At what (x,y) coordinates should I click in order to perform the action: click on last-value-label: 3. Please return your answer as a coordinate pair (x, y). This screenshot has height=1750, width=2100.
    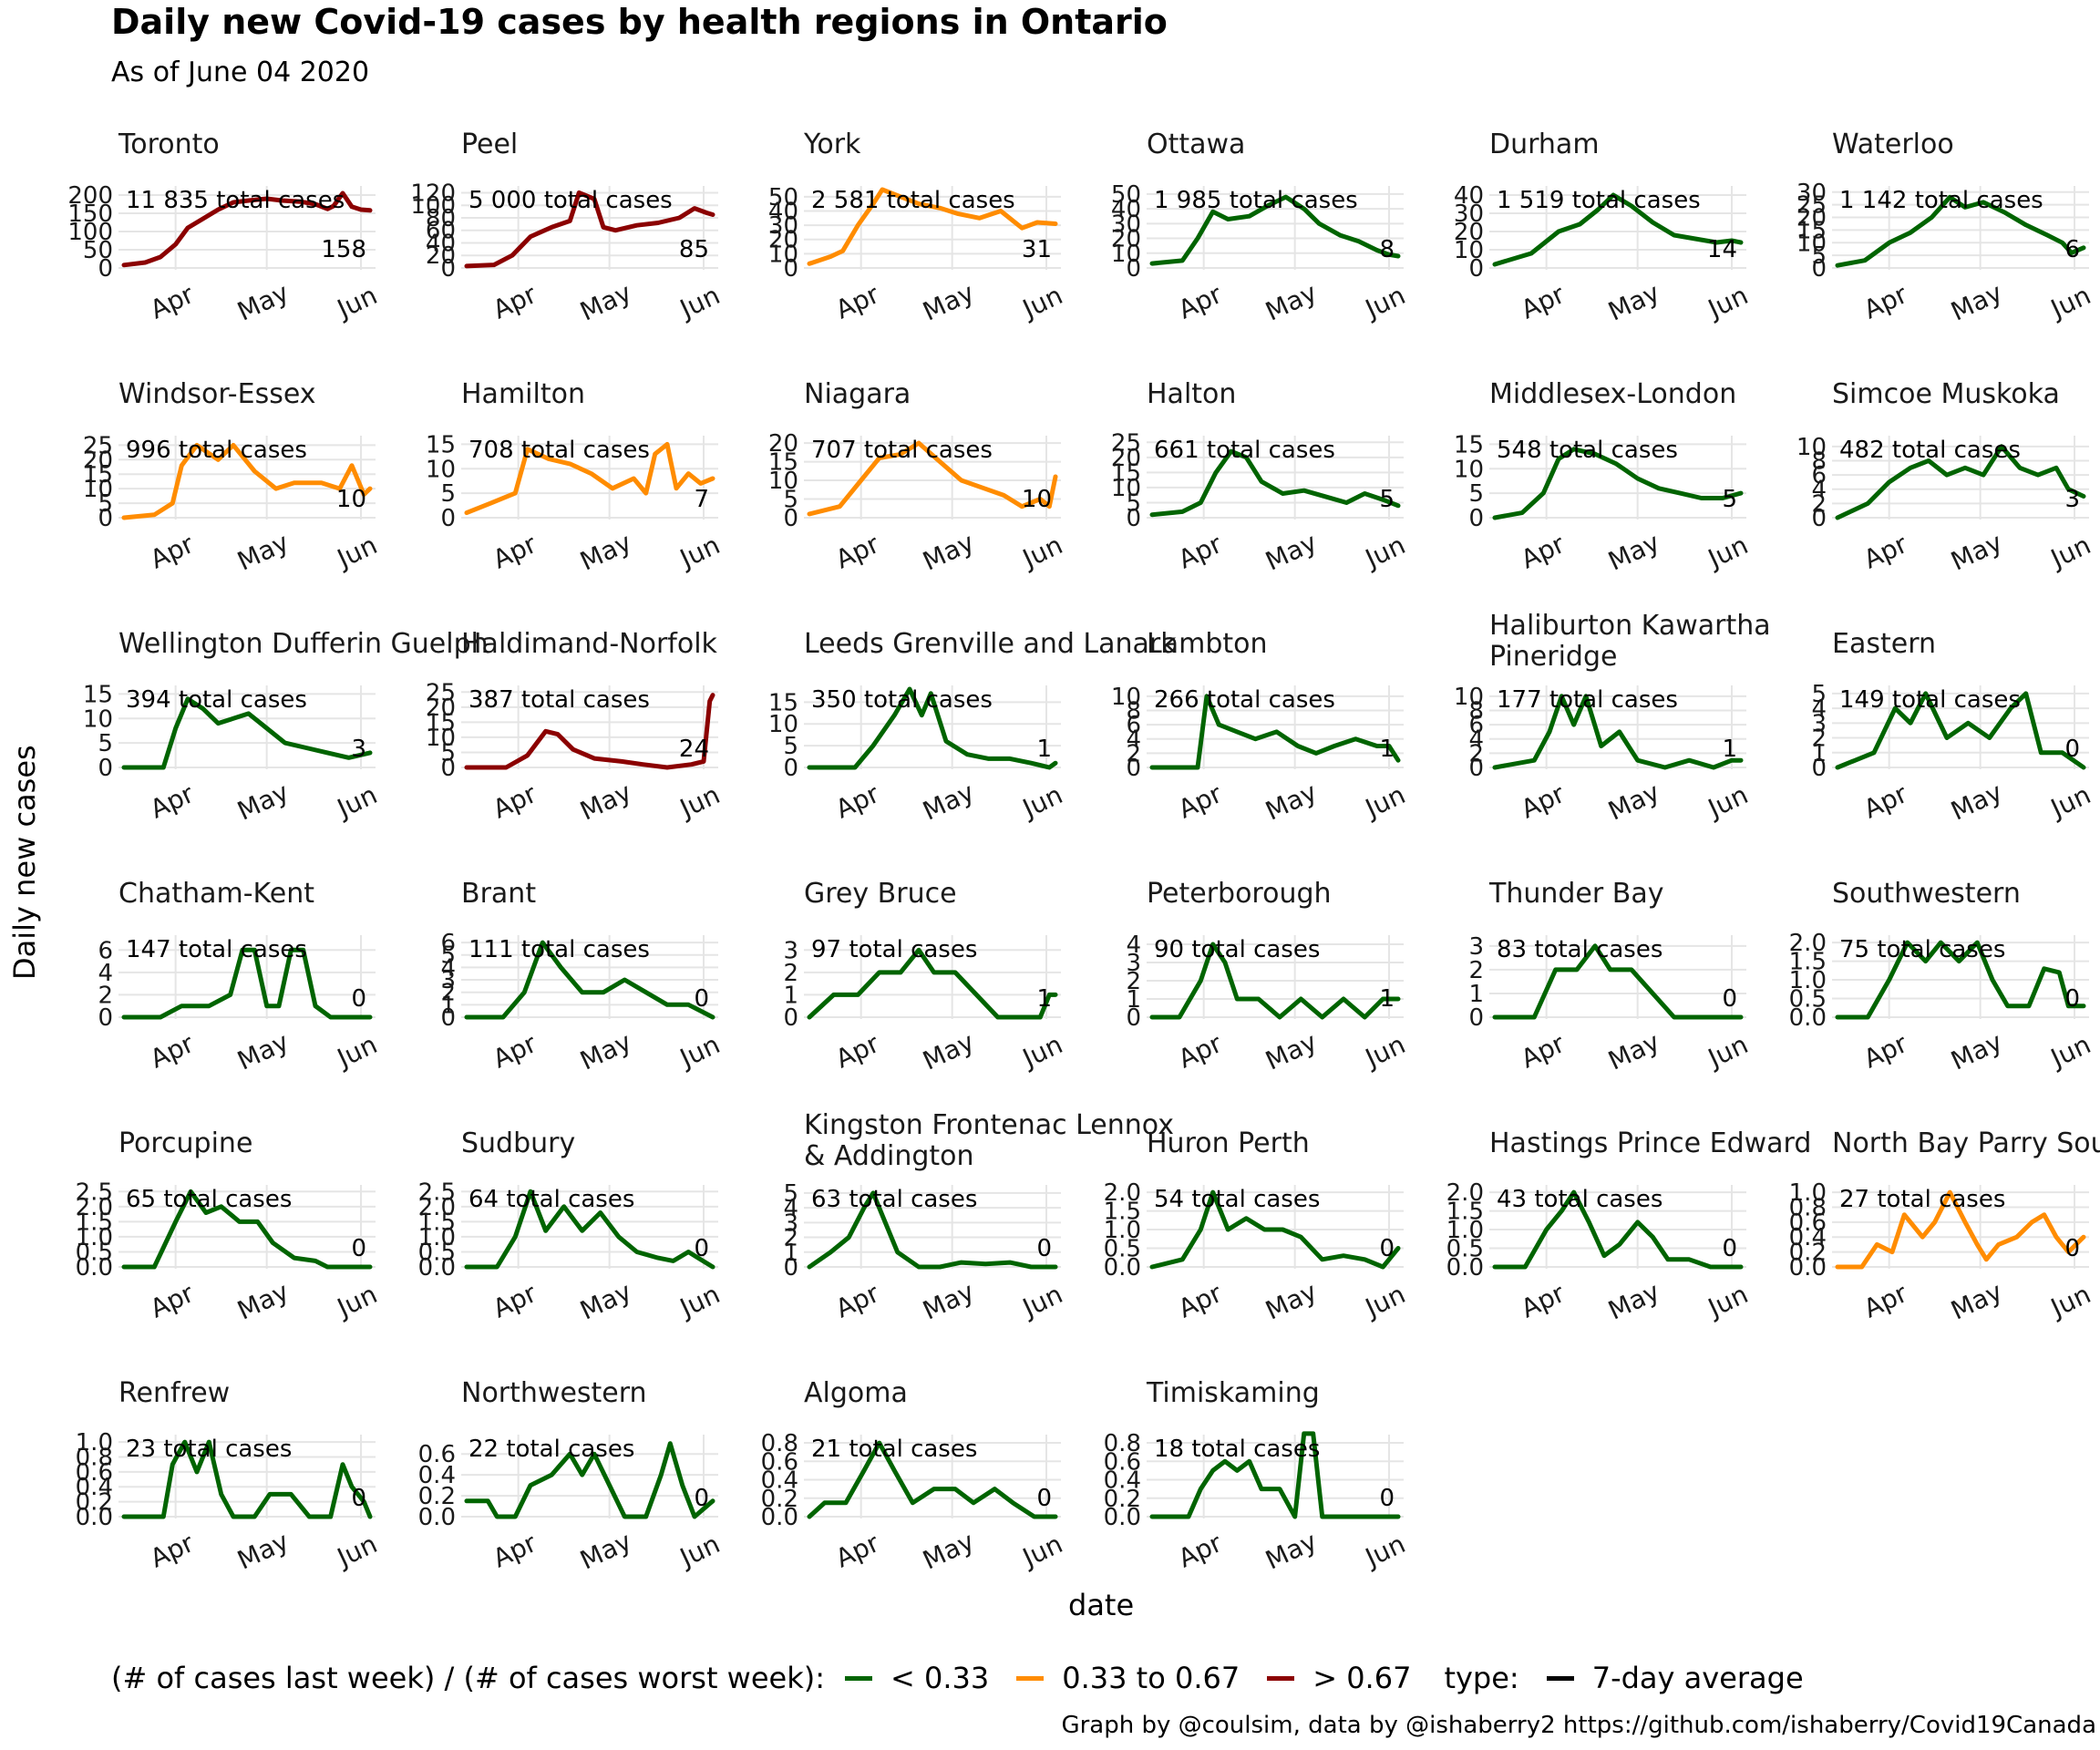
    Looking at the image, I should click on (358, 749).